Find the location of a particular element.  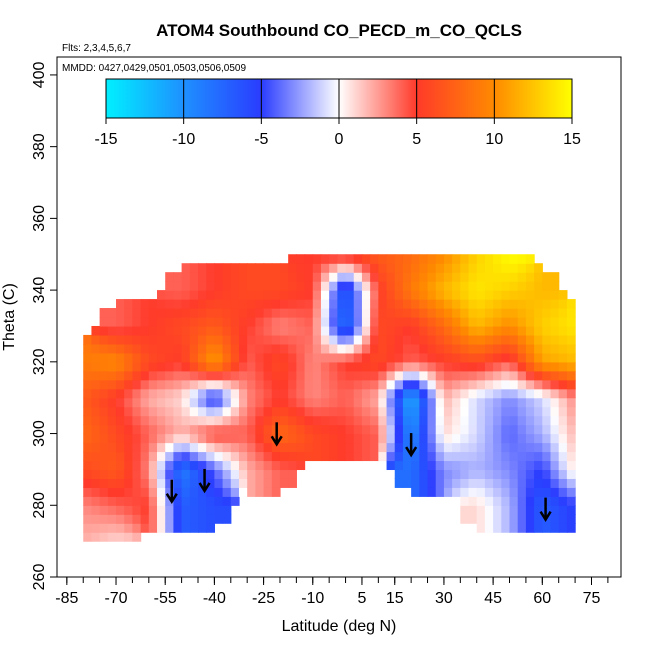

arrow-markers is located at coordinates (358, 472).